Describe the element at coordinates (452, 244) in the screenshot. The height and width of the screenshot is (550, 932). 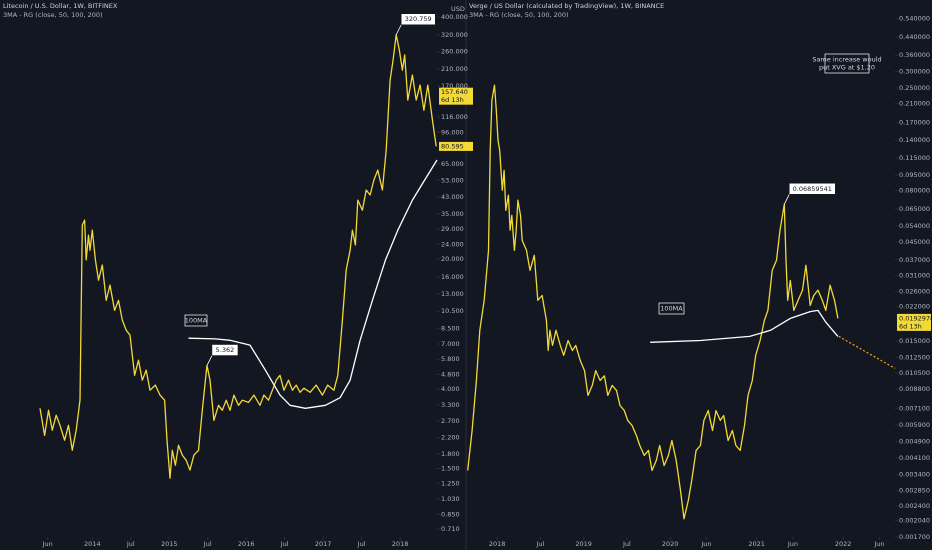
I see `y-tick-label: 24.000` at that location.